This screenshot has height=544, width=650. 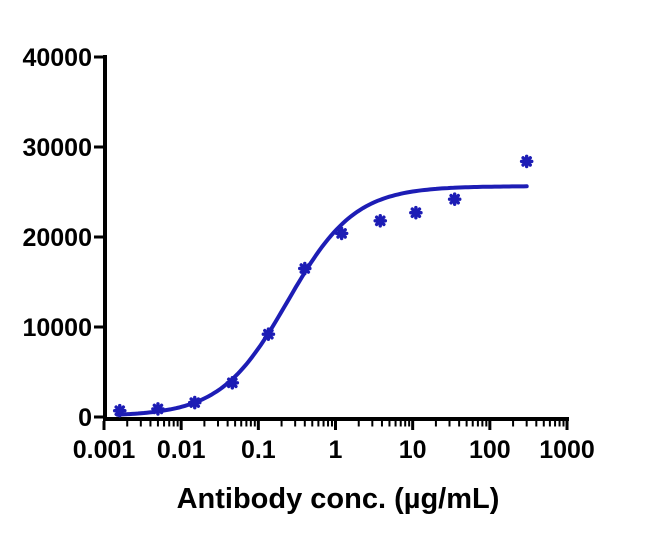 I want to click on x-tick-label: 1, so click(x=336, y=450).